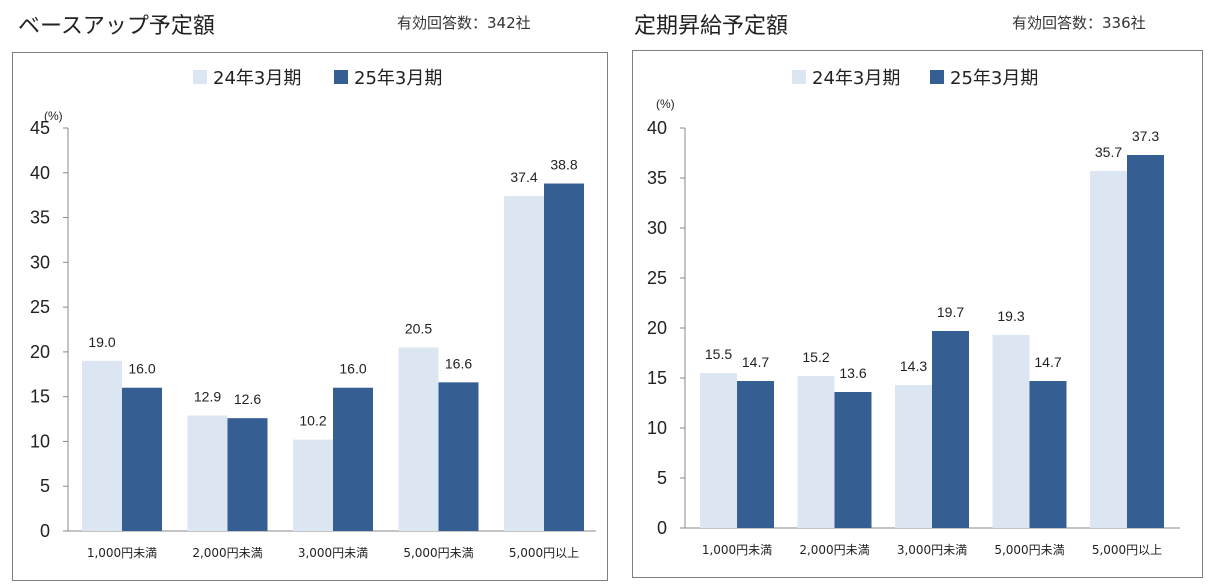 This screenshot has height=587, width=1208. What do you see at coordinates (564, 357) in the screenshot?
I see `bar-base-up-s1-c4` at bounding box center [564, 357].